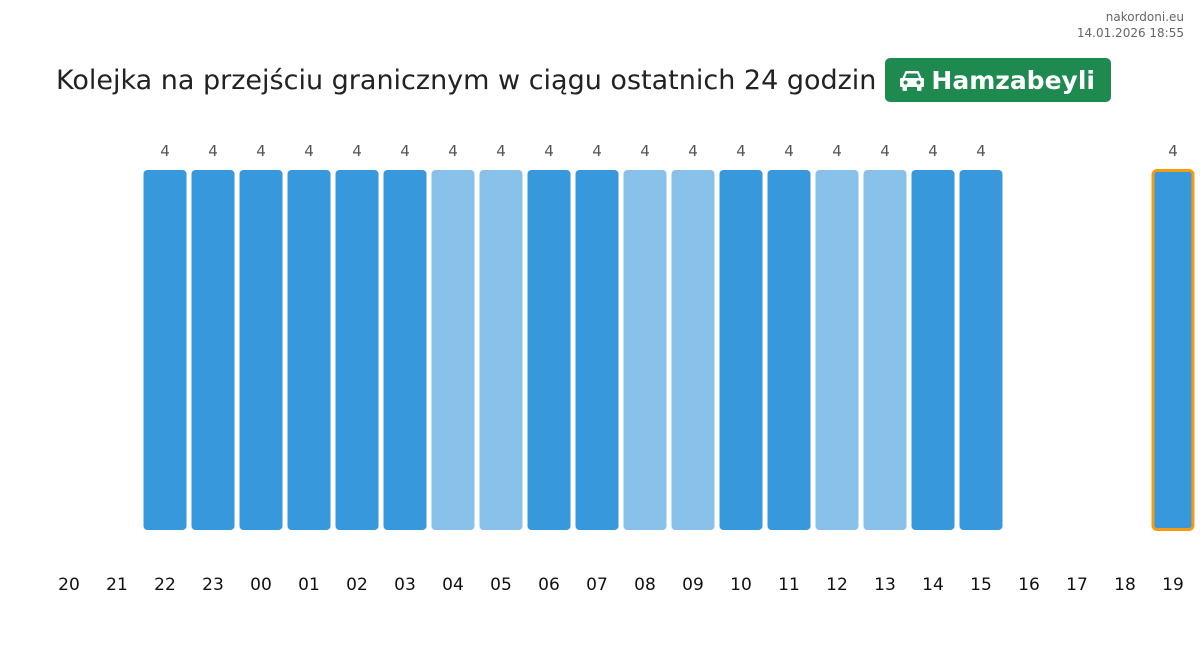 The height and width of the screenshot is (651, 1200). Describe the element at coordinates (357, 151) in the screenshot. I see `value-label-02: 4` at that location.